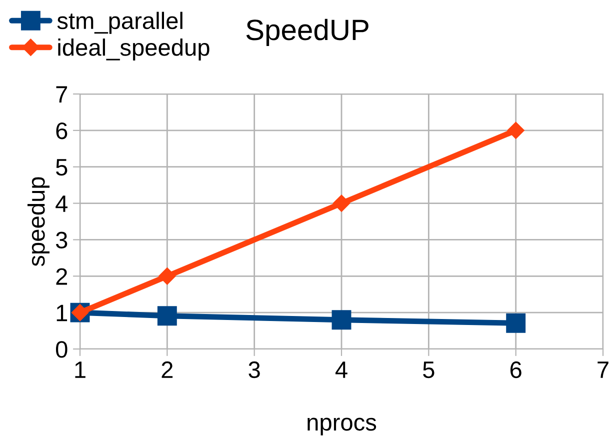 Image resolution: width=615 pixels, height=443 pixels. I want to click on legend-label: ideal_speedup, so click(134, 49).